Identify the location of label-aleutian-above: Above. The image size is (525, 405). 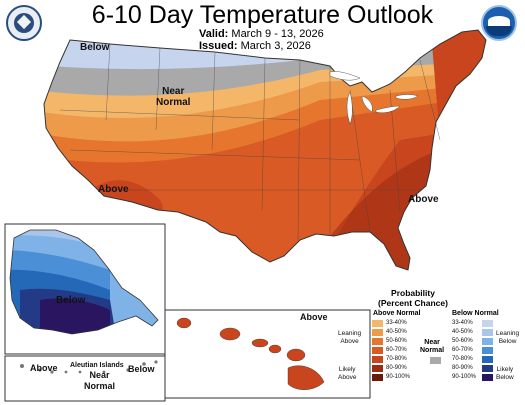
(44, 368).